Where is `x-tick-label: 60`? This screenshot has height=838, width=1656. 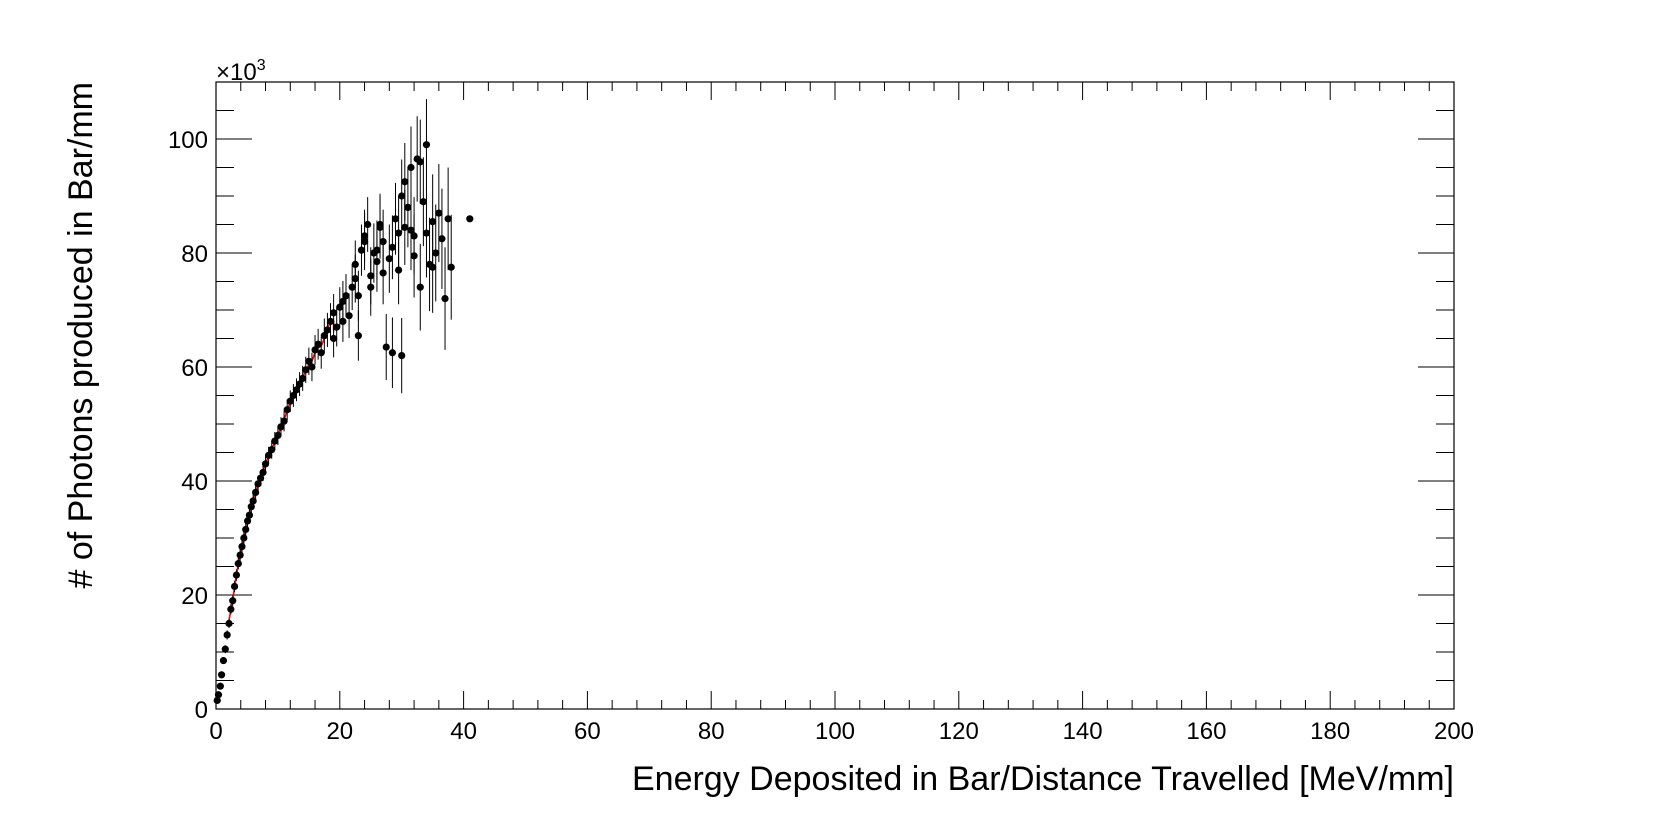 x-tick-label: 60 is located at coordinates (587, 731).